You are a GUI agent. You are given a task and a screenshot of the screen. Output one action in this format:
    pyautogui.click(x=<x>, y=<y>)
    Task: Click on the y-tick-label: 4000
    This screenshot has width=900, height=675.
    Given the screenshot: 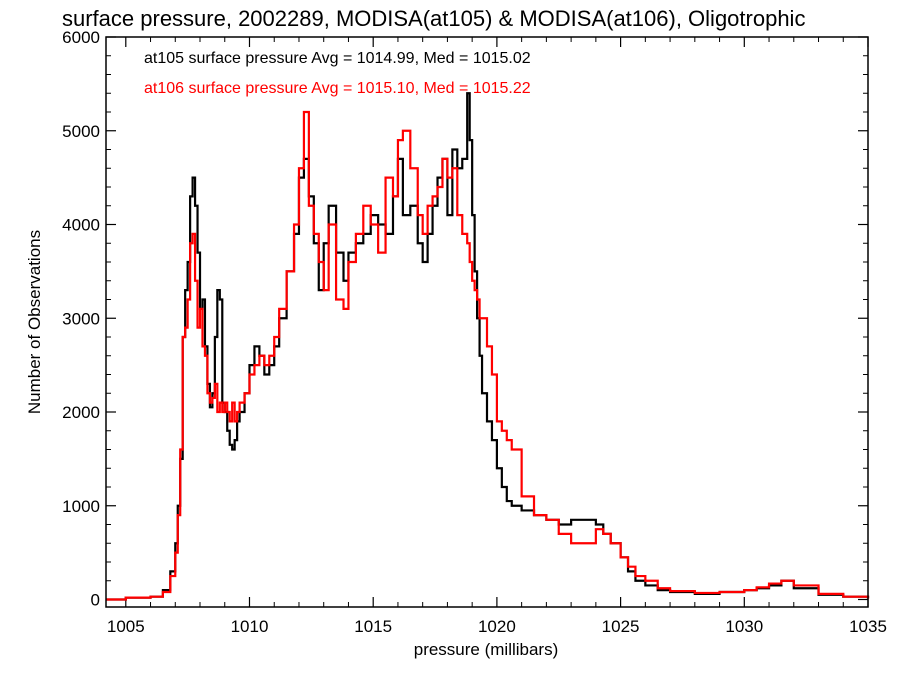 What is the action you would take?
    pyautogui.click(x=81, y=225)
    